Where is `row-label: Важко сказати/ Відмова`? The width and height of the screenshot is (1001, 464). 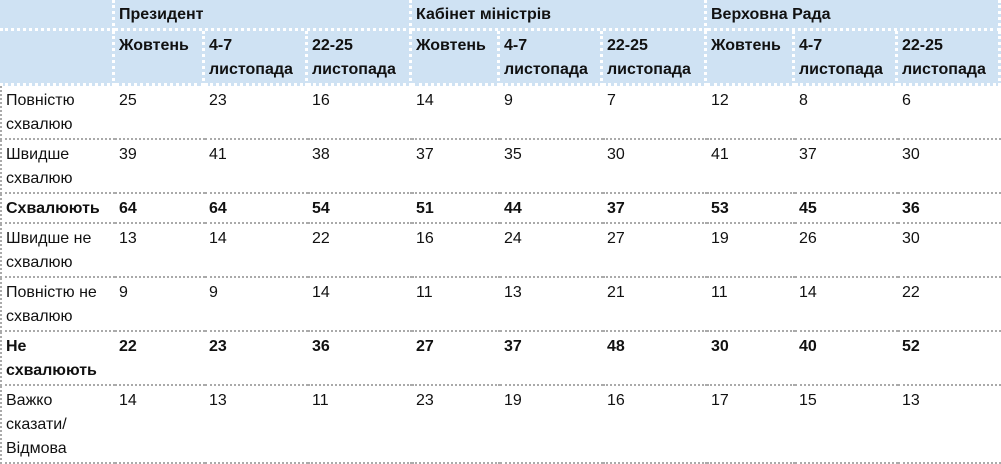 row-label: Важко сказати/ Відмова is located at coordinates (57, 425).